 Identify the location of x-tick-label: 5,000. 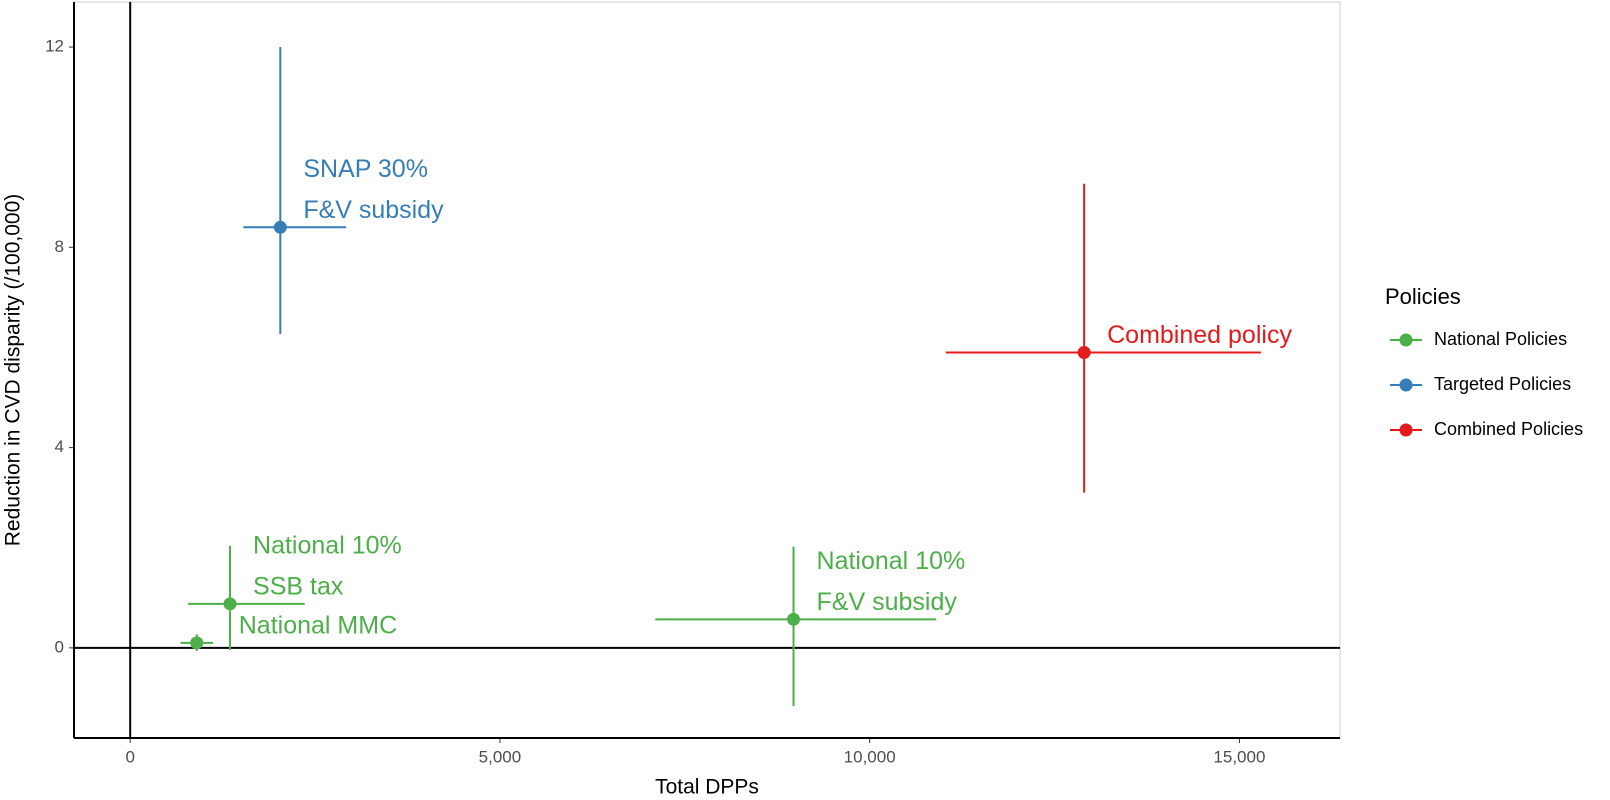
(500, 756).